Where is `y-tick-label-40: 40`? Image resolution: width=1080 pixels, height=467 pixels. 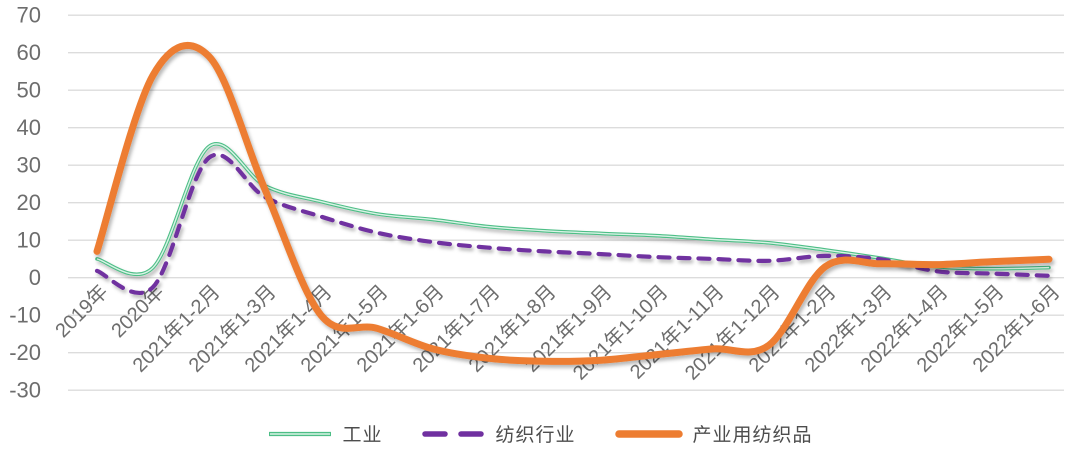
y-tick-label-40: 40 is located at coordinates (29, 127).